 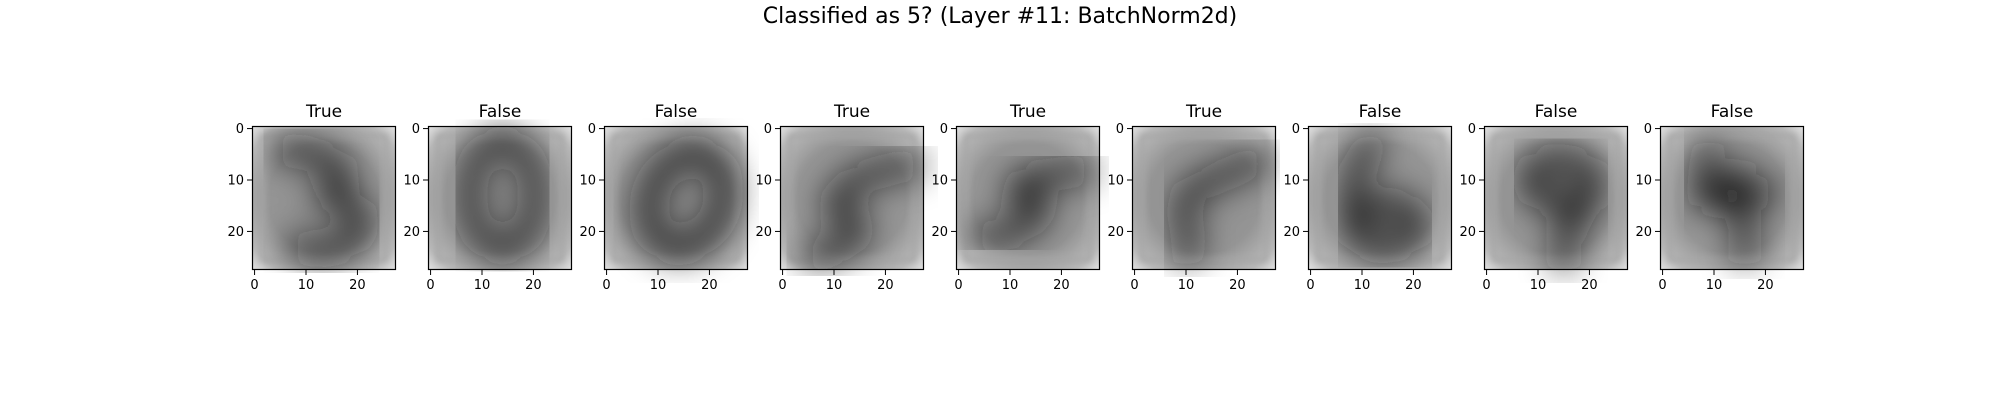 I want to click on subplot-2: False 0 10 20 0 10 20, so click(x=481, y=197).